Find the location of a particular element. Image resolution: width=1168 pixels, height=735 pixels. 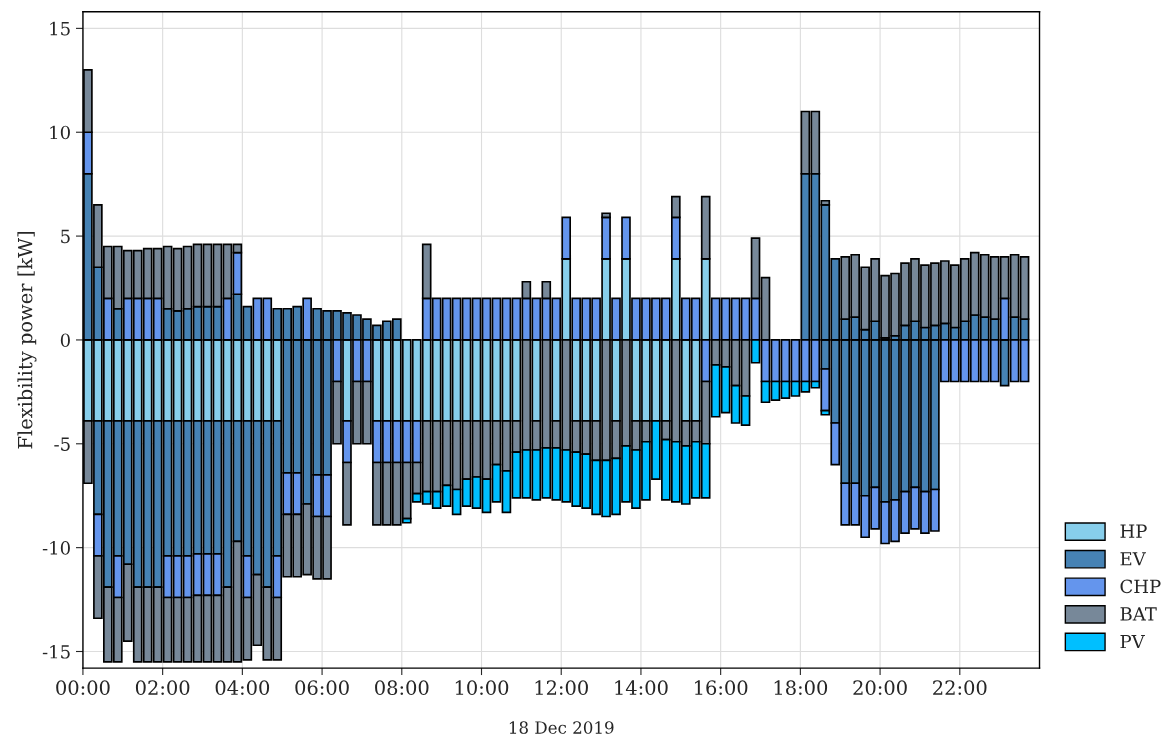

x-tick-label: 12:00 is located at coordinates (561, 687).